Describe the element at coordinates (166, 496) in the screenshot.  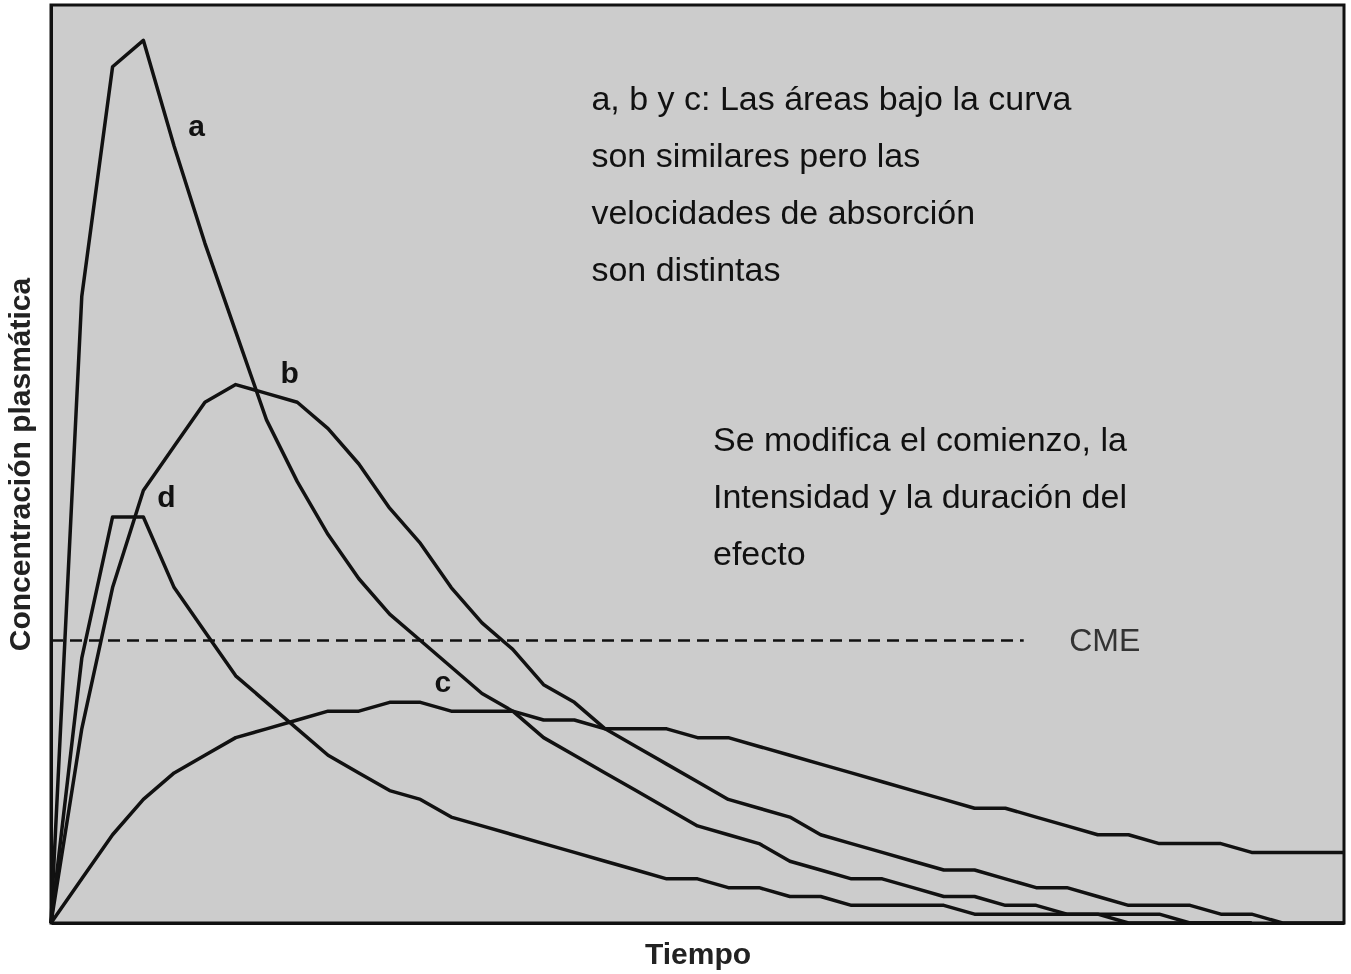
I see `series-label: d` at that location.